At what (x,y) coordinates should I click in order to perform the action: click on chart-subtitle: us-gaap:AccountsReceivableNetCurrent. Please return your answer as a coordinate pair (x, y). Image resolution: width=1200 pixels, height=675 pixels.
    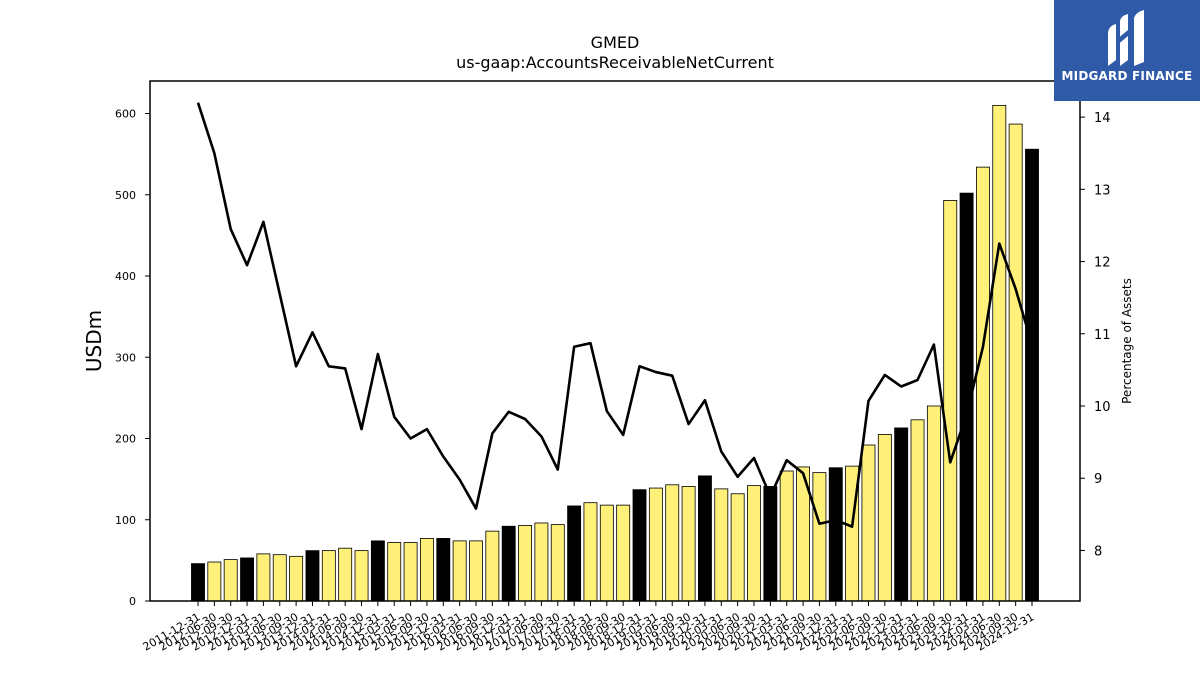
    Looking at the image, I should click on (615, 62).